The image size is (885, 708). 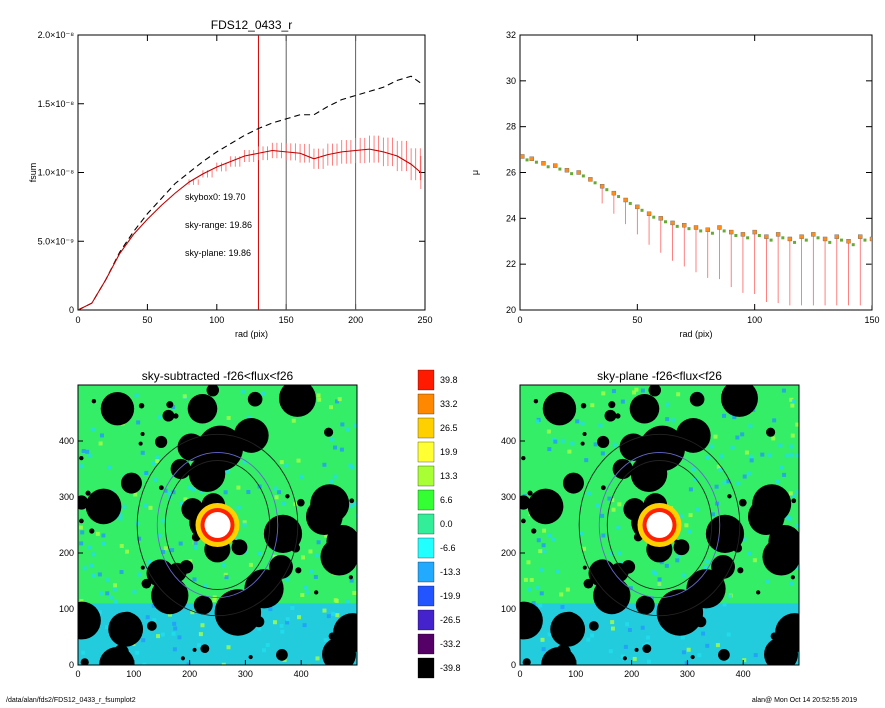 What do you see at coordinates (519, 674) in the screenshot?
I see `x-tick-label: 0` at bounding box center [519, 674].